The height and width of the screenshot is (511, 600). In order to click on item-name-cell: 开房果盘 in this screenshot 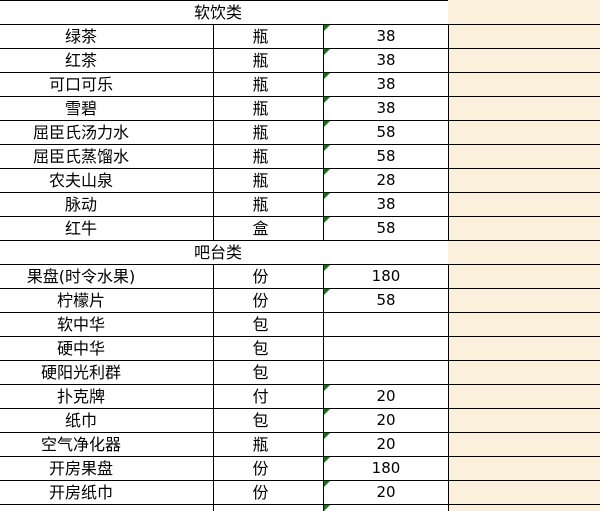, I will do `click(106, 469)`.